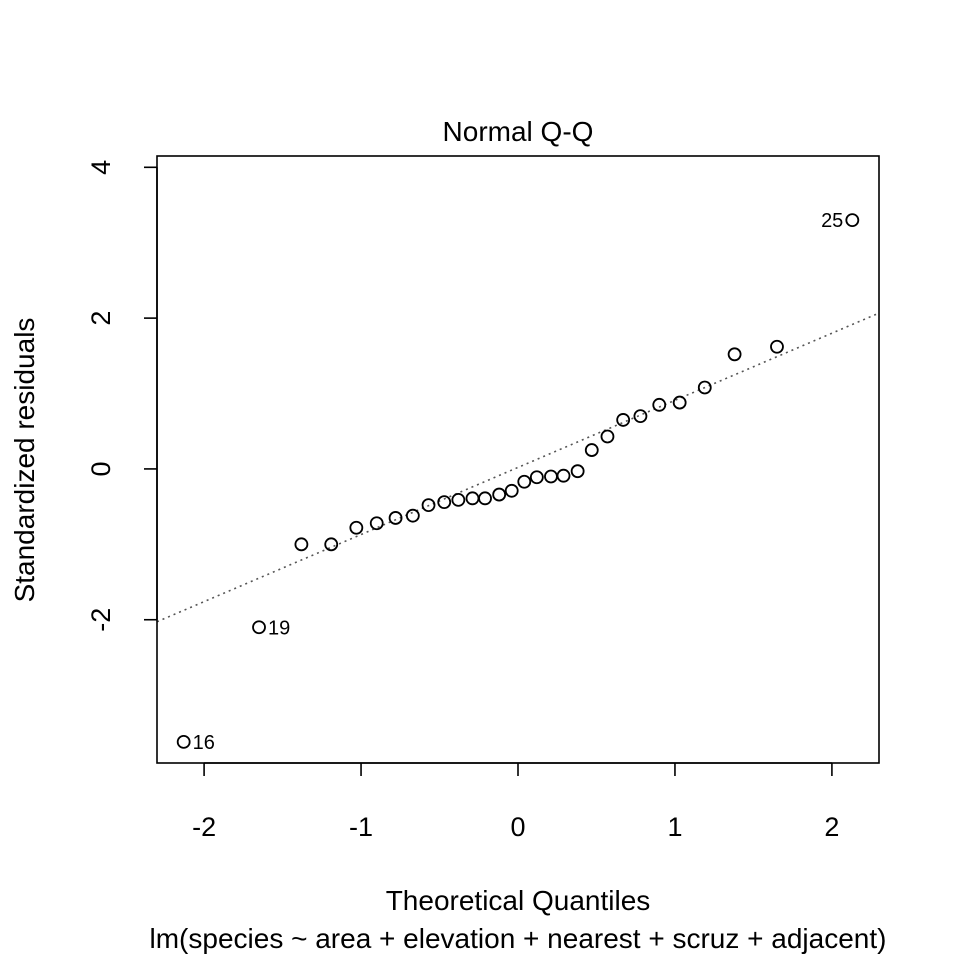  Describe the element at coordinates (279, 628) in the screenshot. I see `point-label: 19` at that location.